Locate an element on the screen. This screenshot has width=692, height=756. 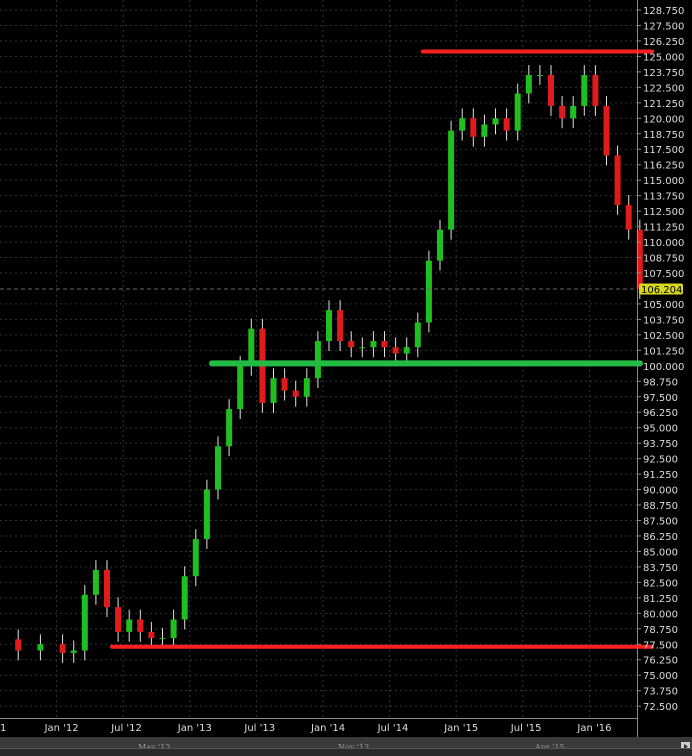
y-tick-label: 121.250 is located at coordinates (663, 104).